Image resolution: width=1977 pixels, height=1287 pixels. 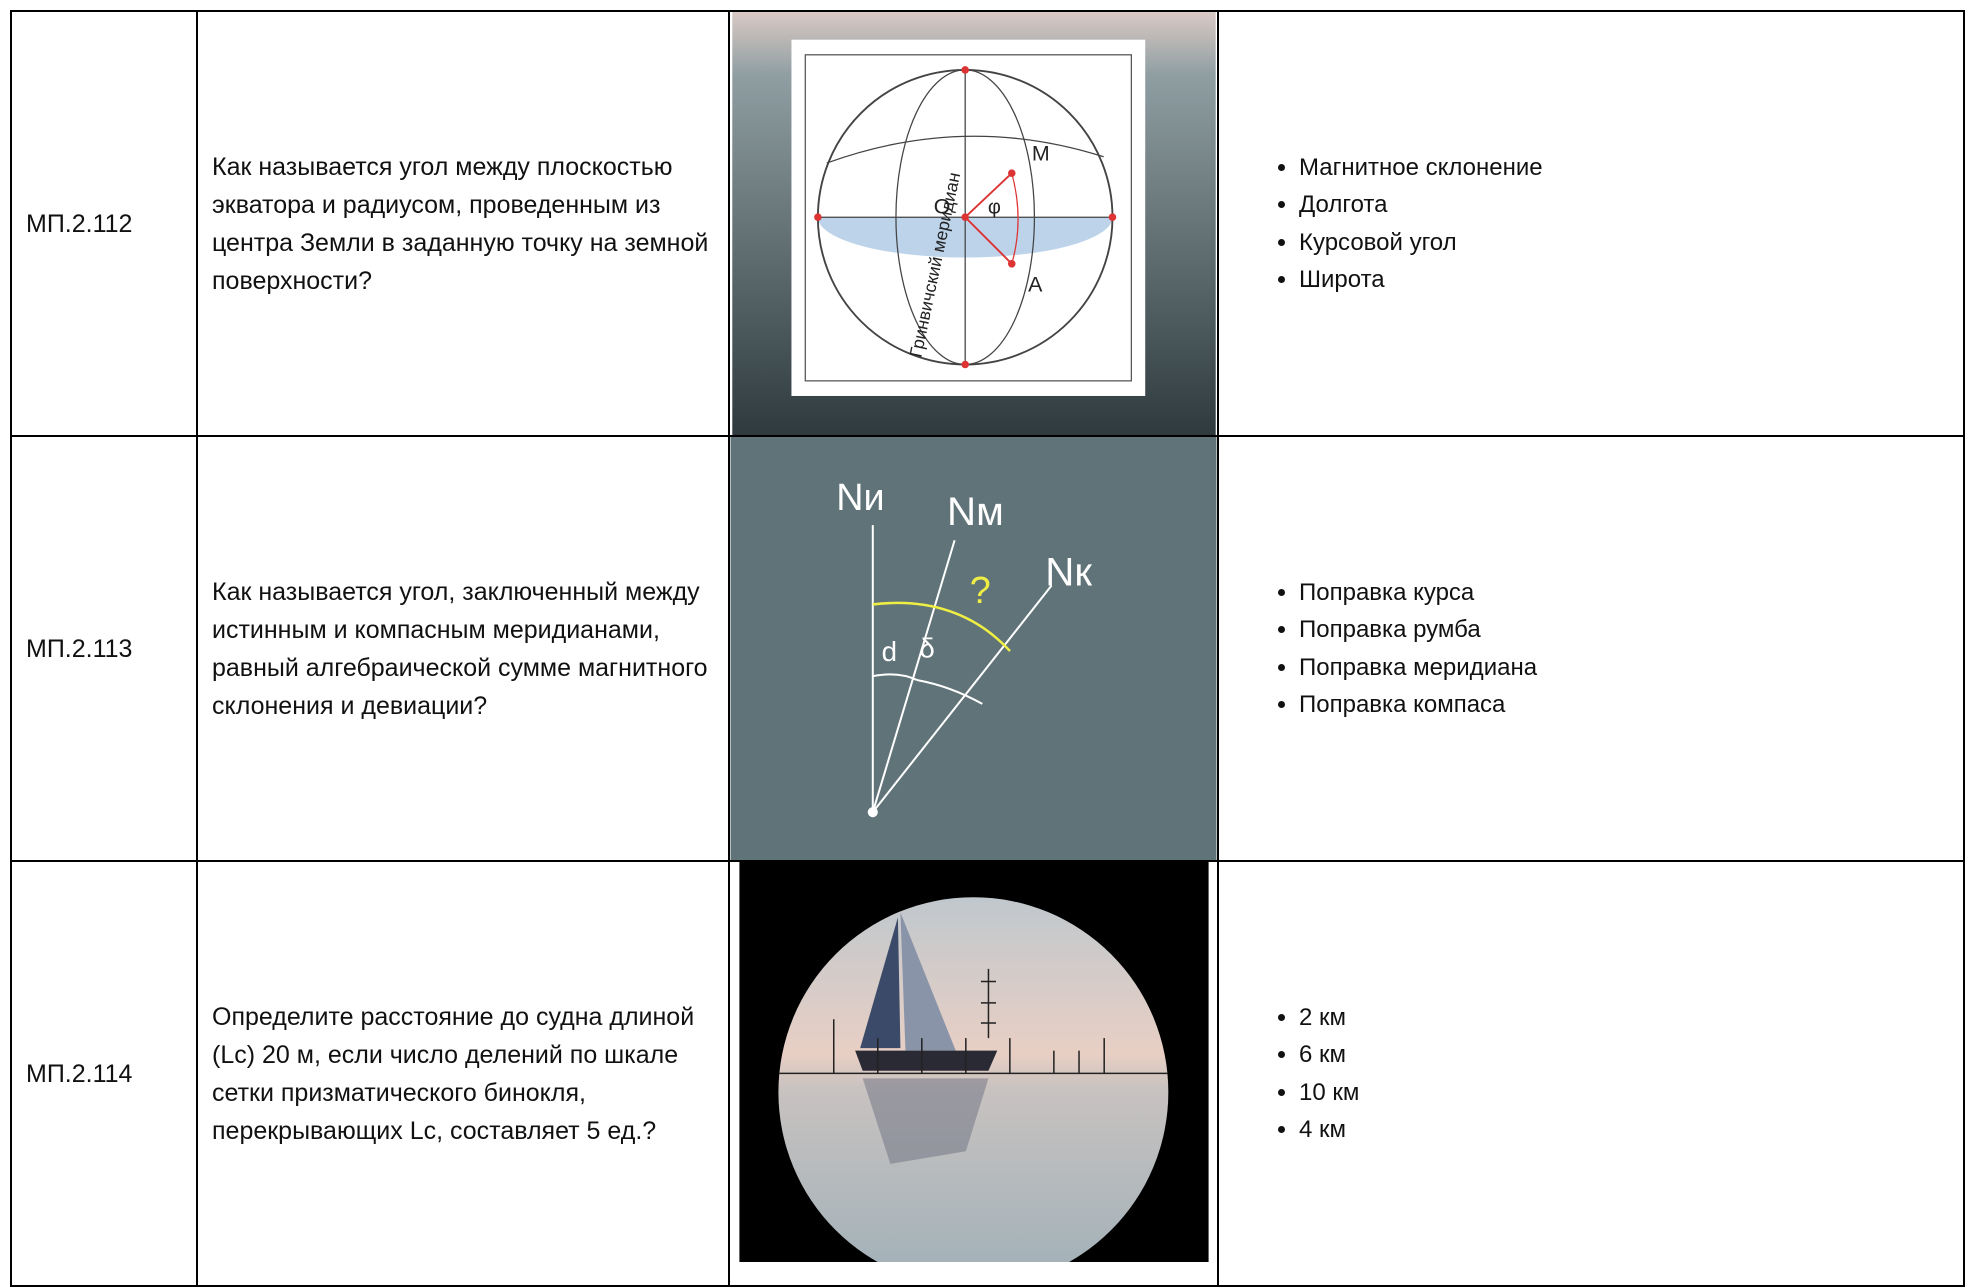 I want to click on meridian-figure: Nи Nм Nк ? d δ, so click(x=973, y=648).